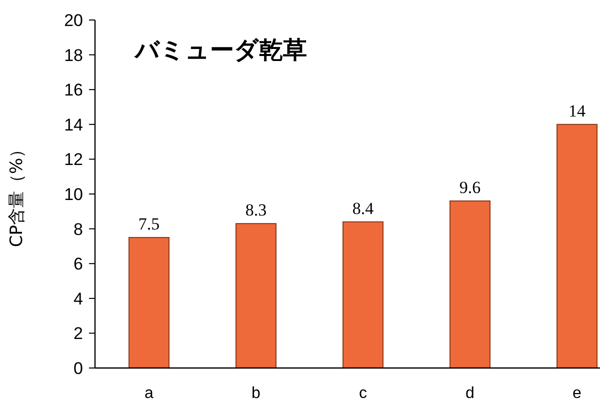 The width and height of the screenshot is (601, 411). What do you see at coordinates (256, 393) in the screenshot?
I see `x-tick-label: b` at bounding box center [256, 393].